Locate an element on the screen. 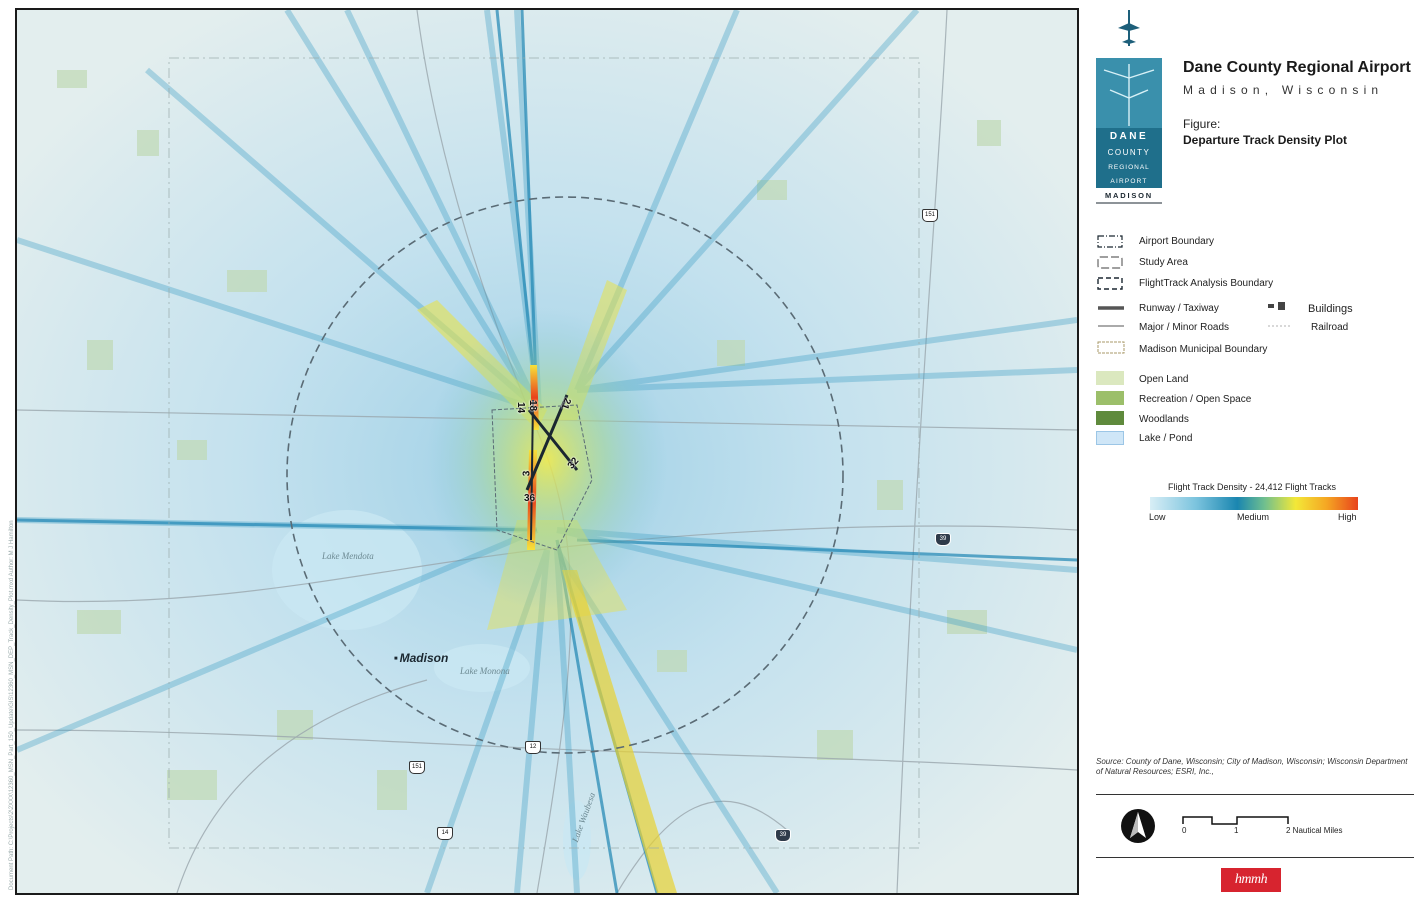  runways is located at coordinates (552, 457).